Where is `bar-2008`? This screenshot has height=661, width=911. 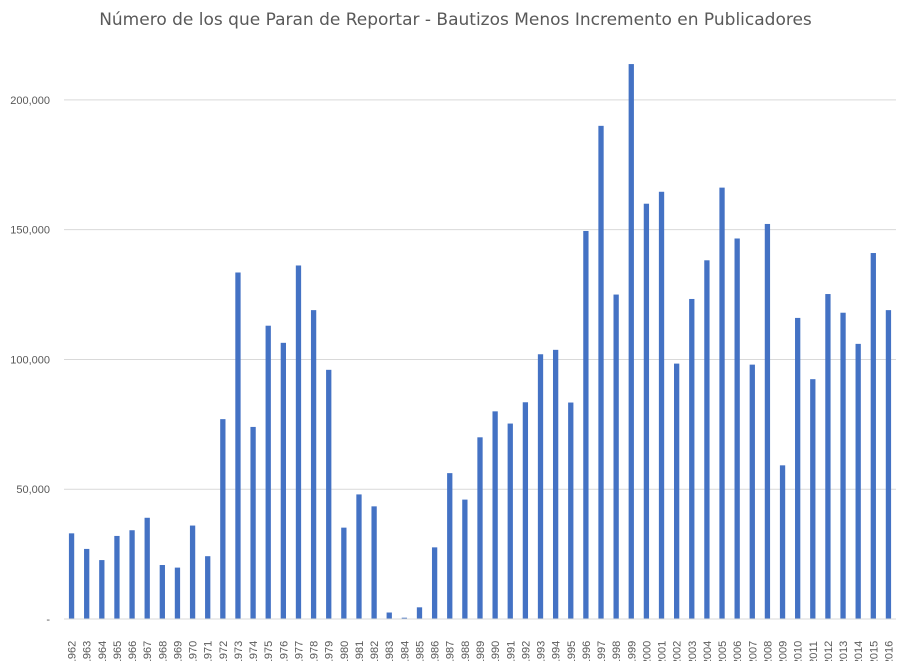
bar-2008 is located at coordinates (767, 421).